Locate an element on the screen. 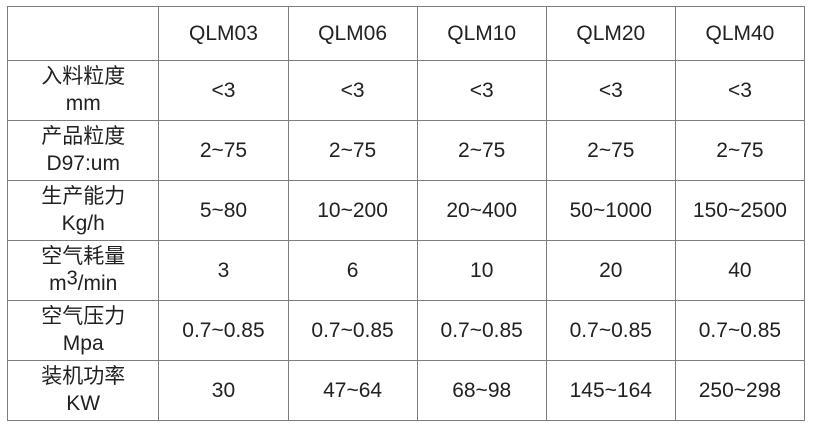 The image size is (818, 425). row-label-cn: 空气耗量 is located at coordinates (83, 256).